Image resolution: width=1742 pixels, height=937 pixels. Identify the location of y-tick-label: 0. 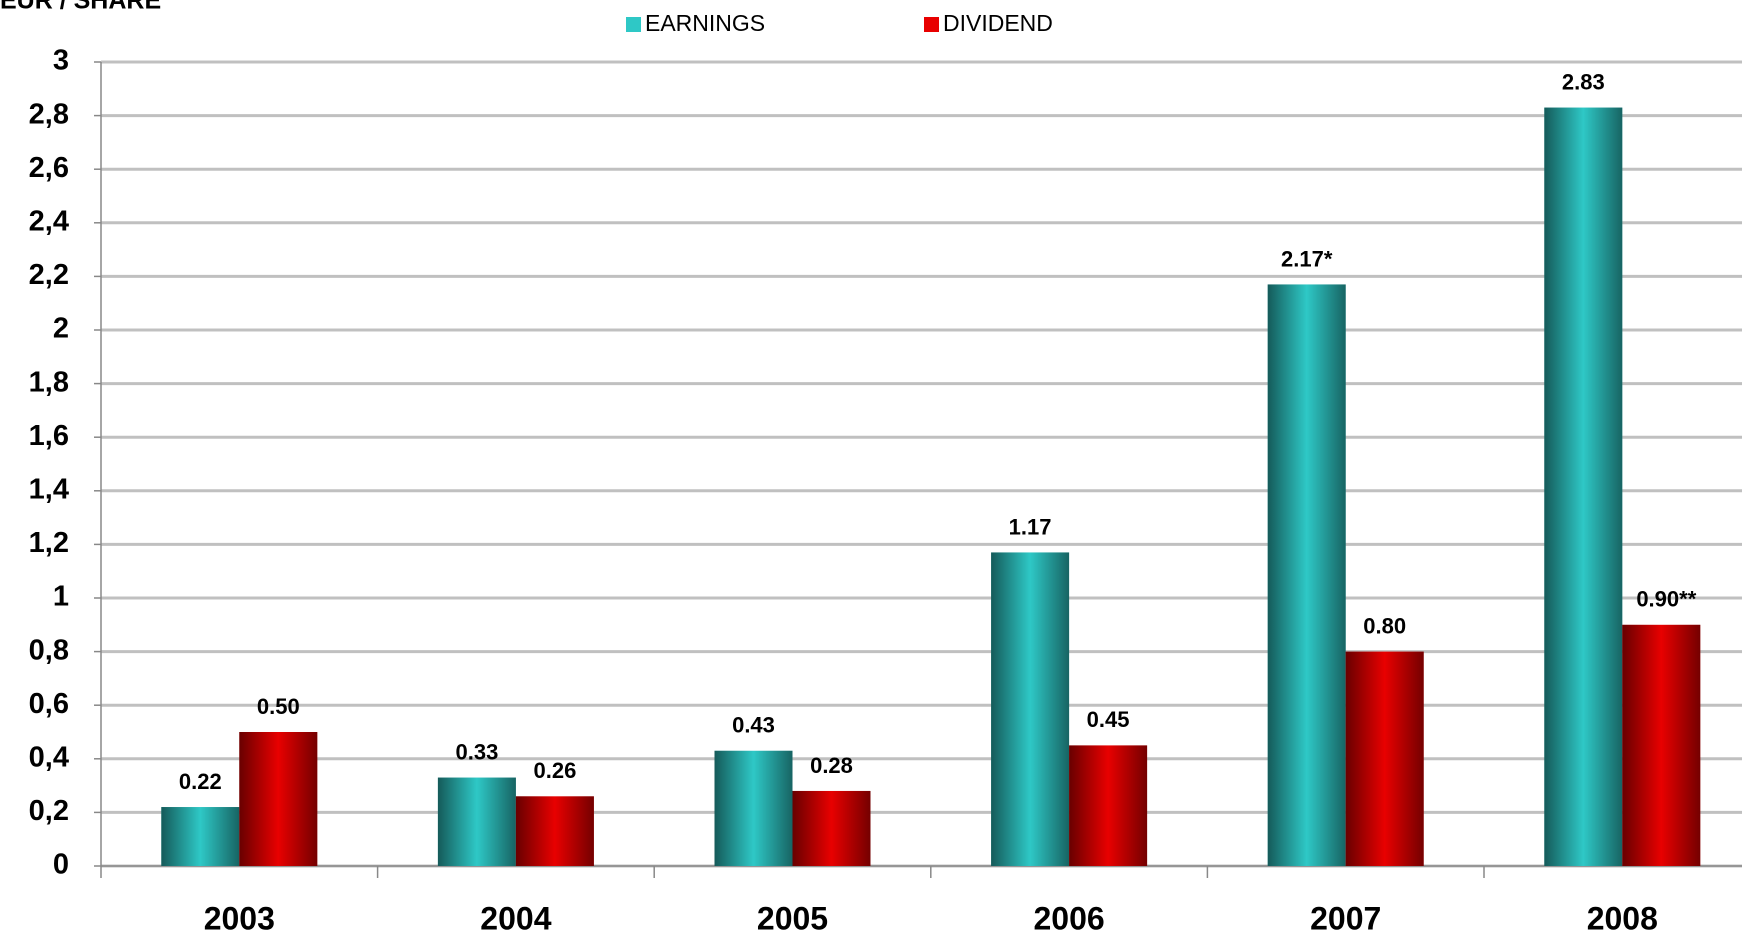
(61, 865).